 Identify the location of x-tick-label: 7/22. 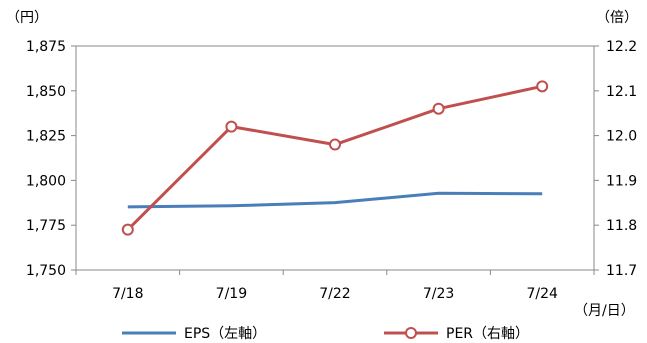
(334, 294).